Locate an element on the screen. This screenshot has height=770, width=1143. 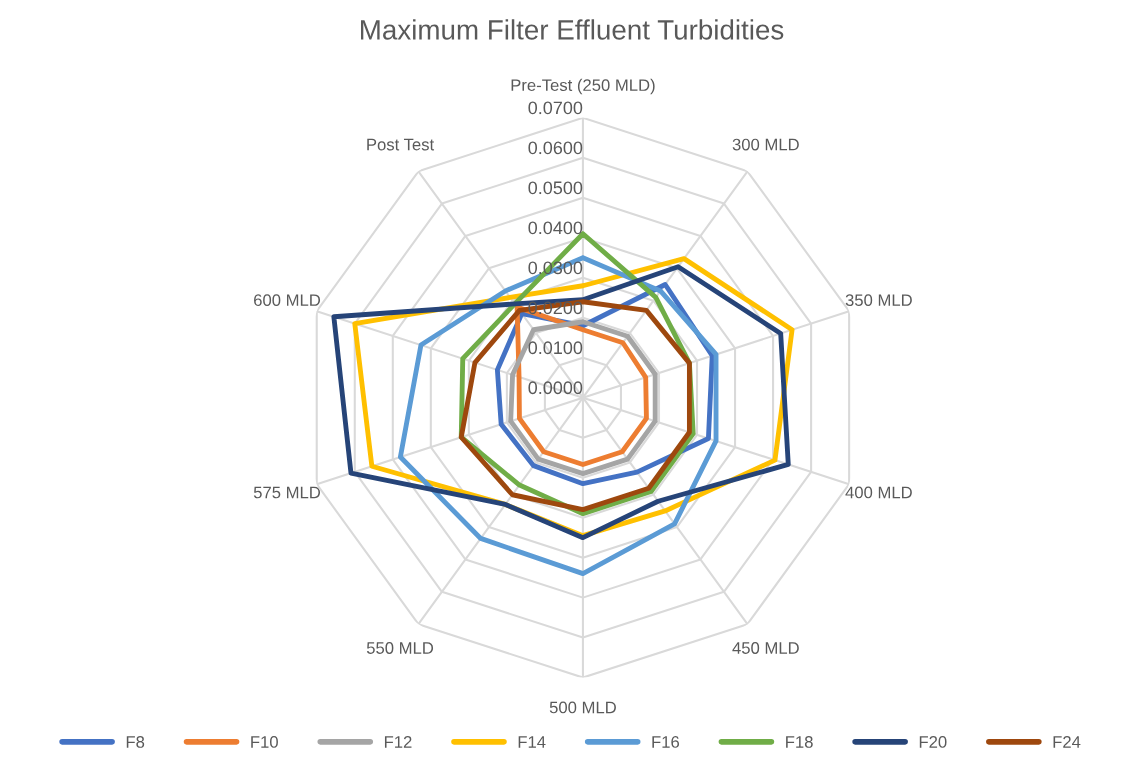
spoke-label: 550 MLD is located at coordinates (400, 648).